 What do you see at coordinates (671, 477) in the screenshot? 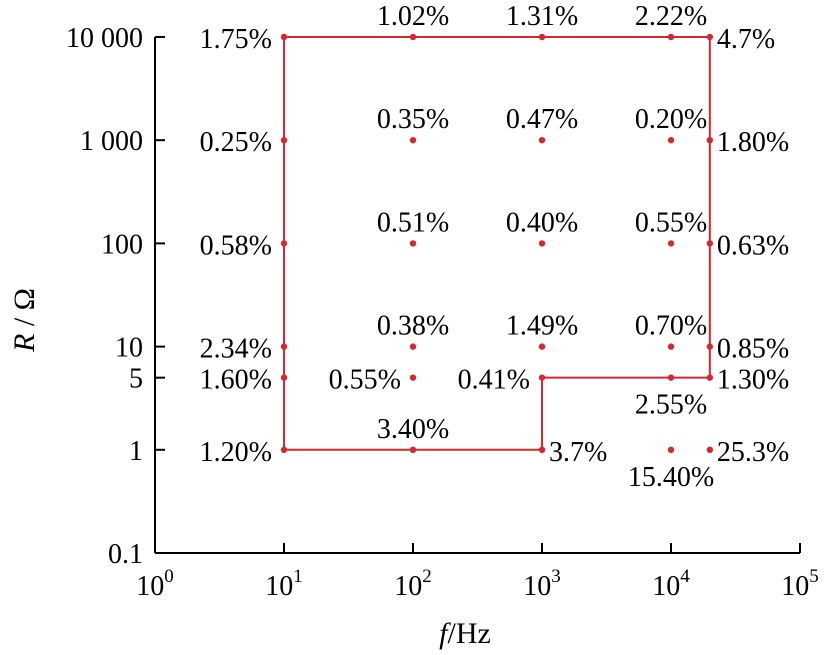
I see `data-label: 15.40%` at bounding box center [671, 477].